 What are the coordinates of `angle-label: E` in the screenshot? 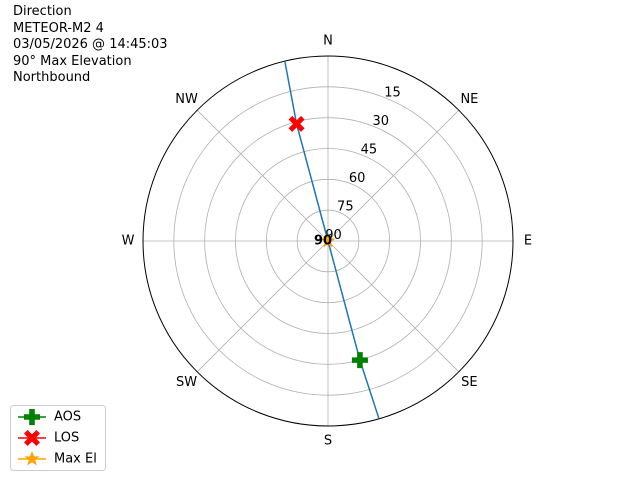 It's located at (528, 241).